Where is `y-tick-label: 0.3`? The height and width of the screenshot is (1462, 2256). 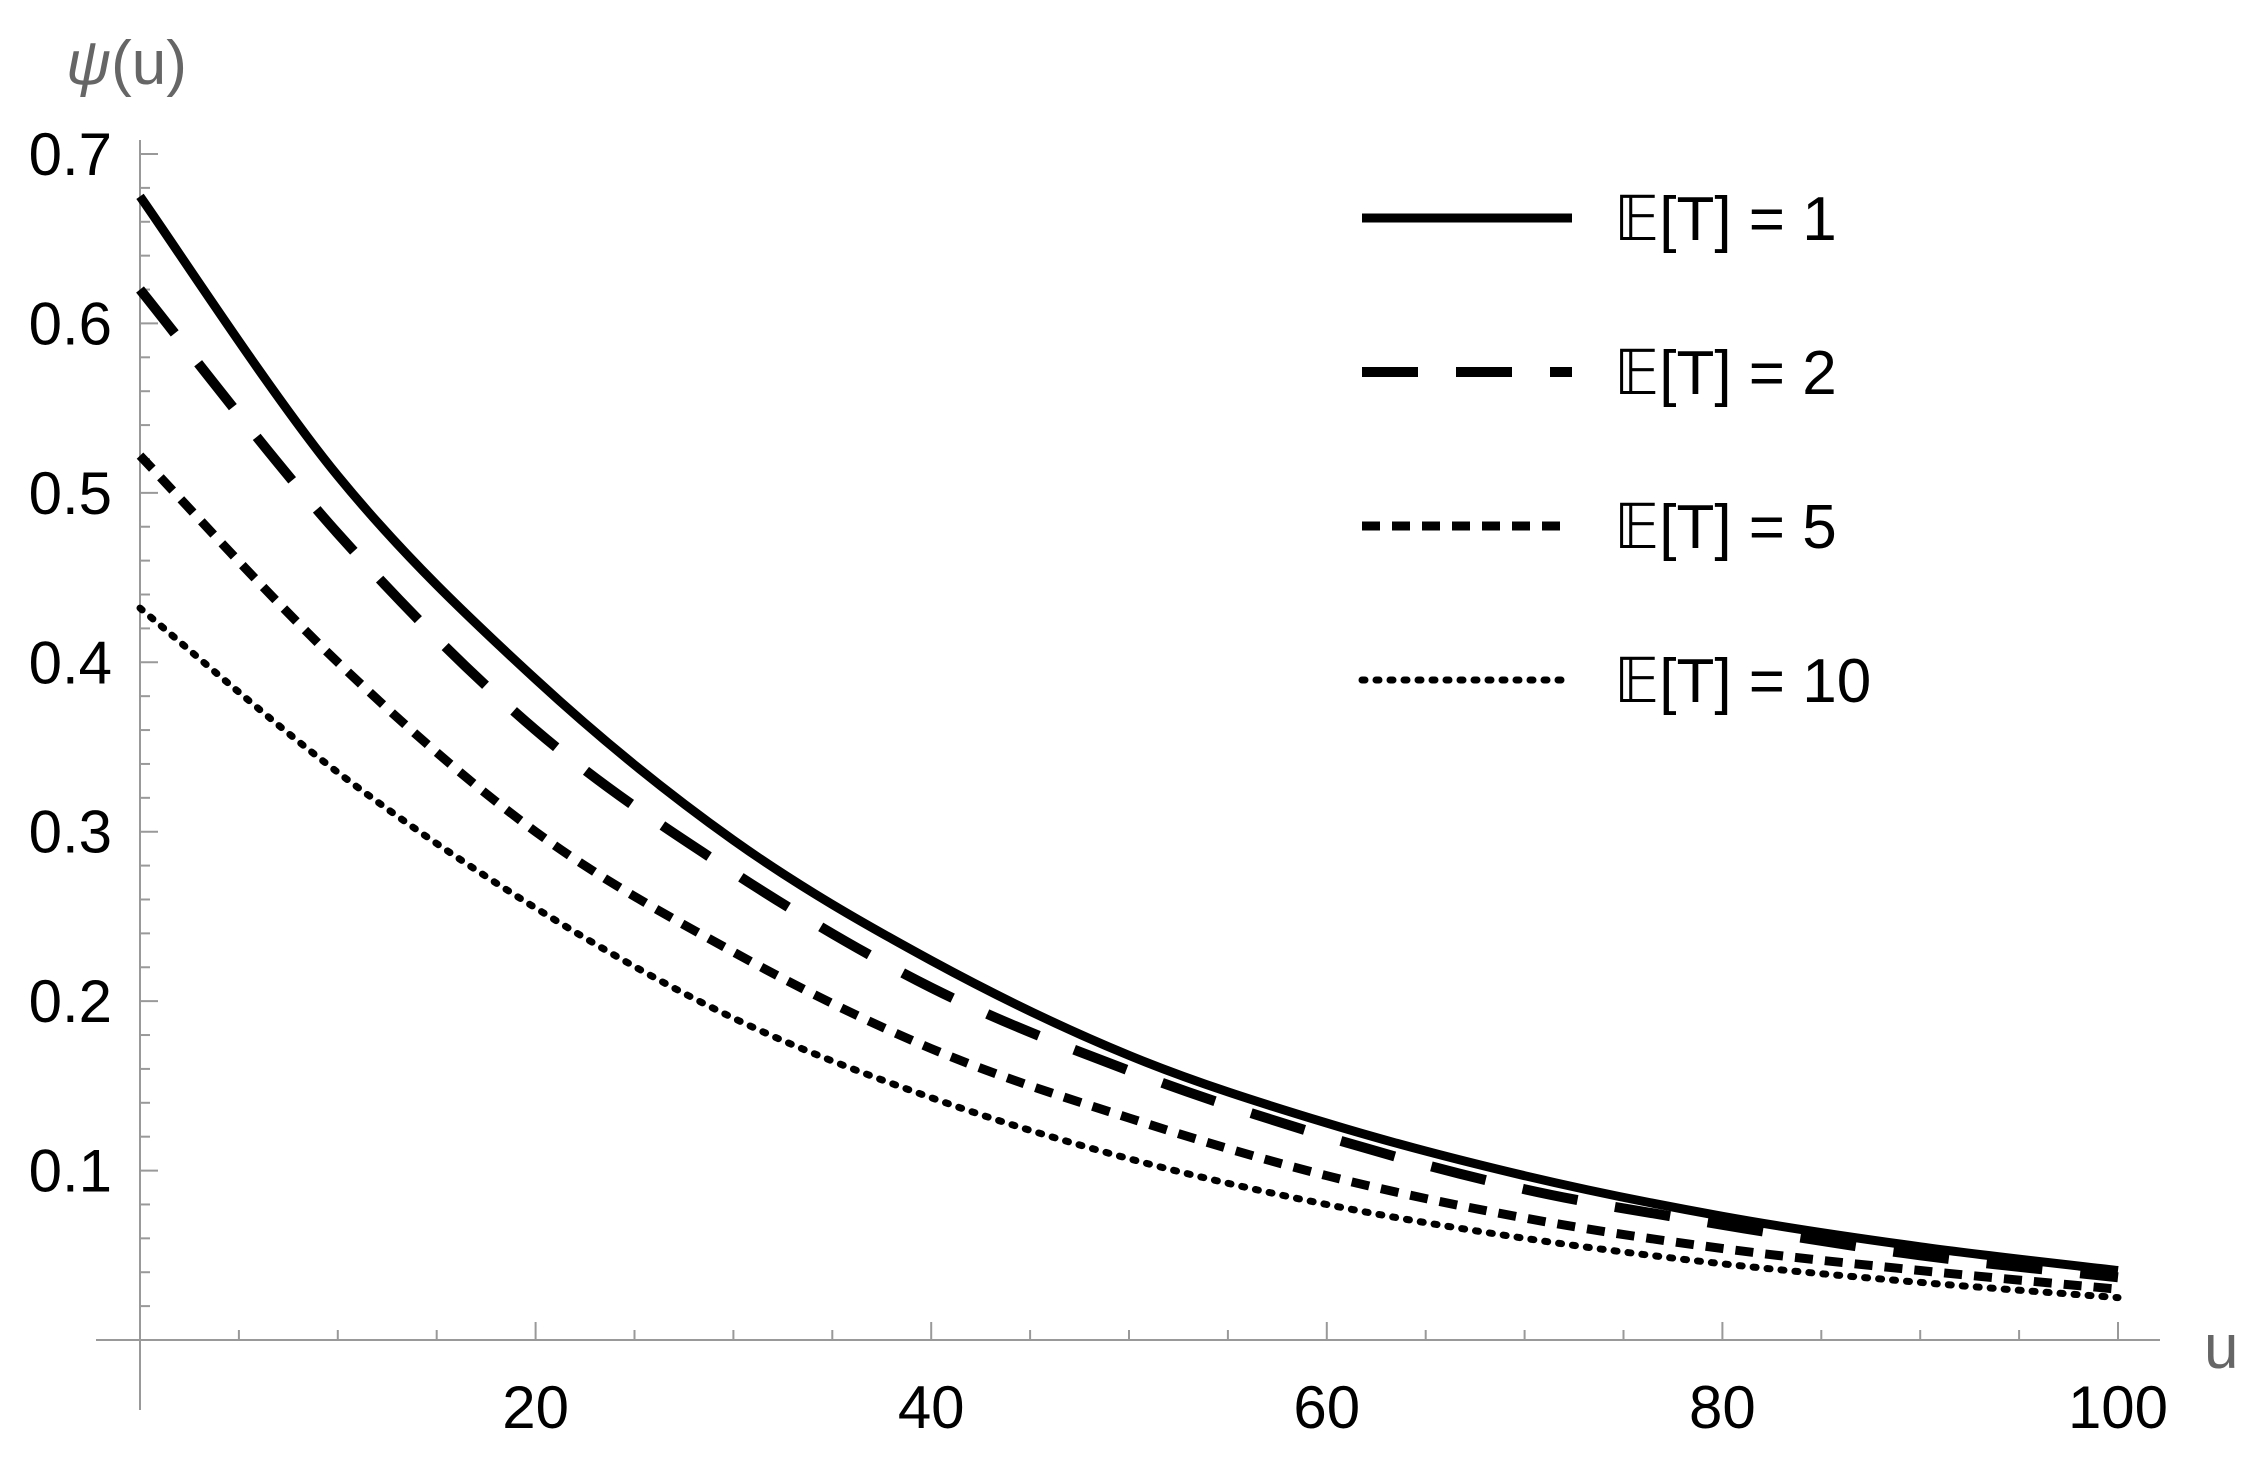
y-tick-label: 0.3 is located at coordinates (70, 832).